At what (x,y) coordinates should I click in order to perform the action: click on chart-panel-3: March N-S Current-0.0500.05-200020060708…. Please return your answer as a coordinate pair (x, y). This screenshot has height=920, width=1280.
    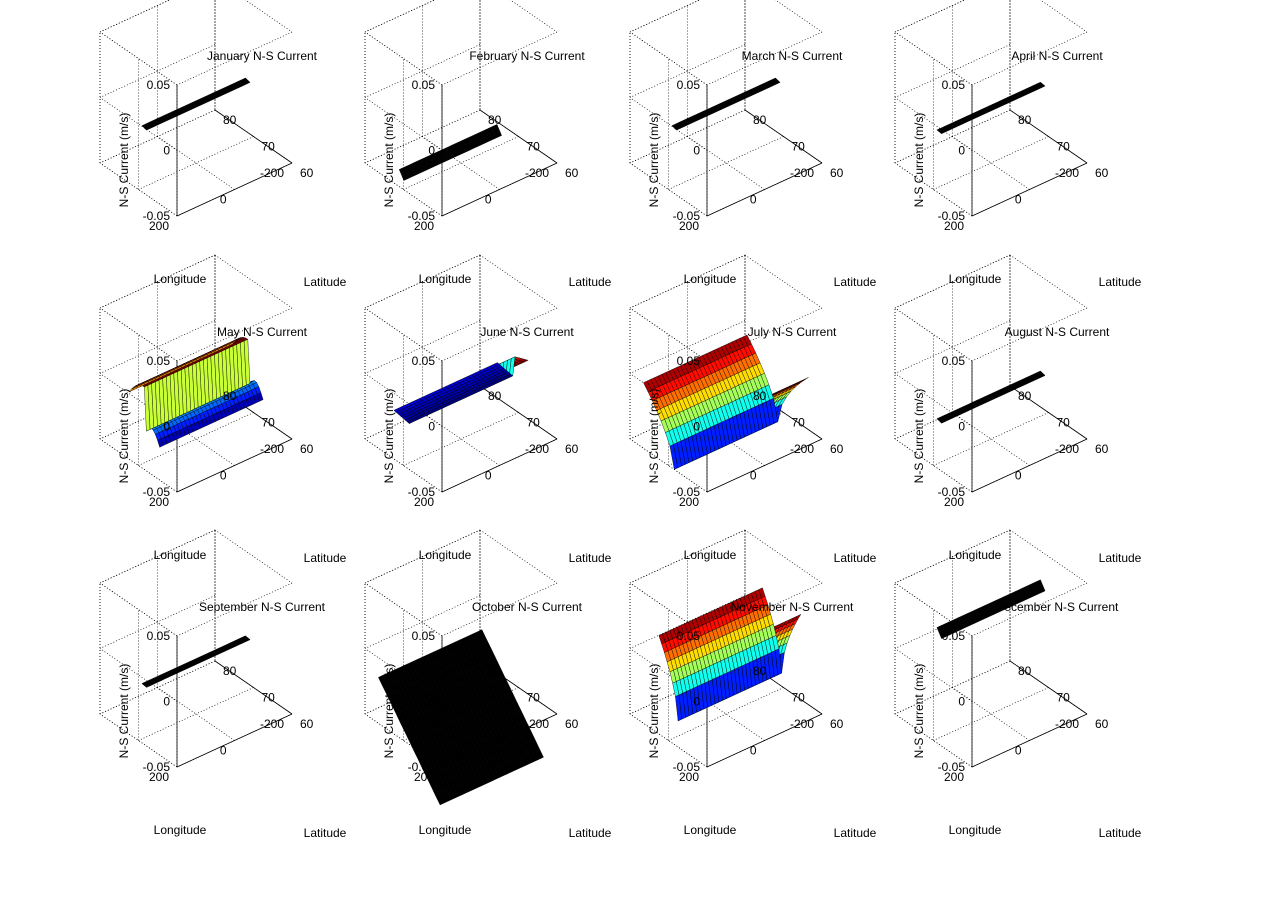
    Looking at the image, I should click on (753, 144).